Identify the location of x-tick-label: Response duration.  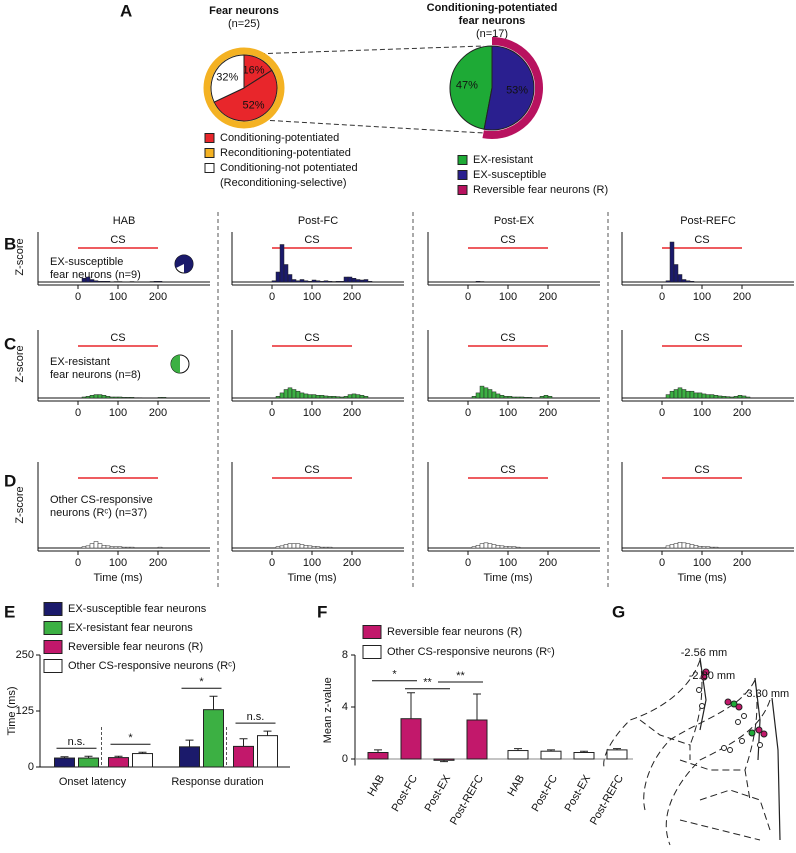
(217, 782).